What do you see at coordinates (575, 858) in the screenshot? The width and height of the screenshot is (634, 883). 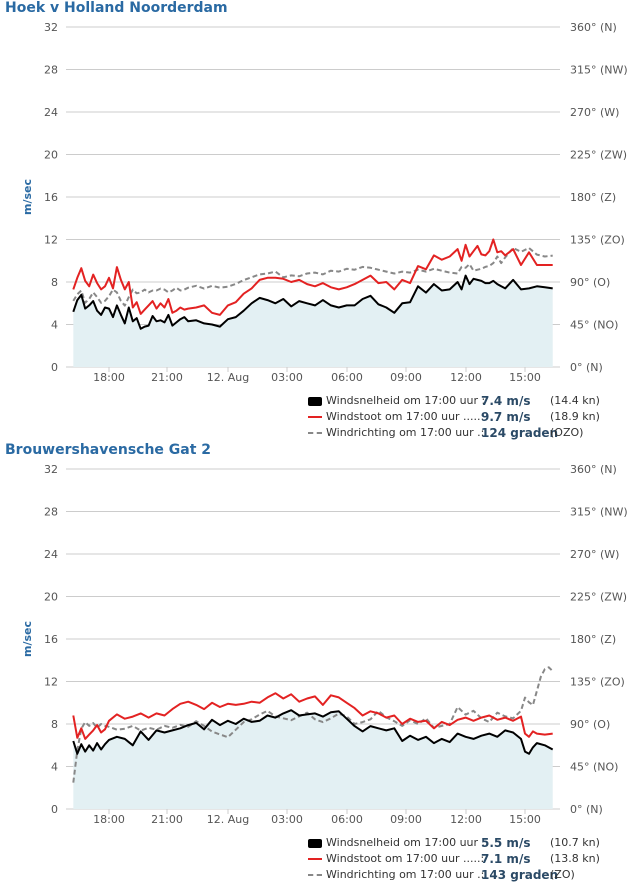 I see `legend-unit: (13.8 kn)` at bounding box center [575, 858].